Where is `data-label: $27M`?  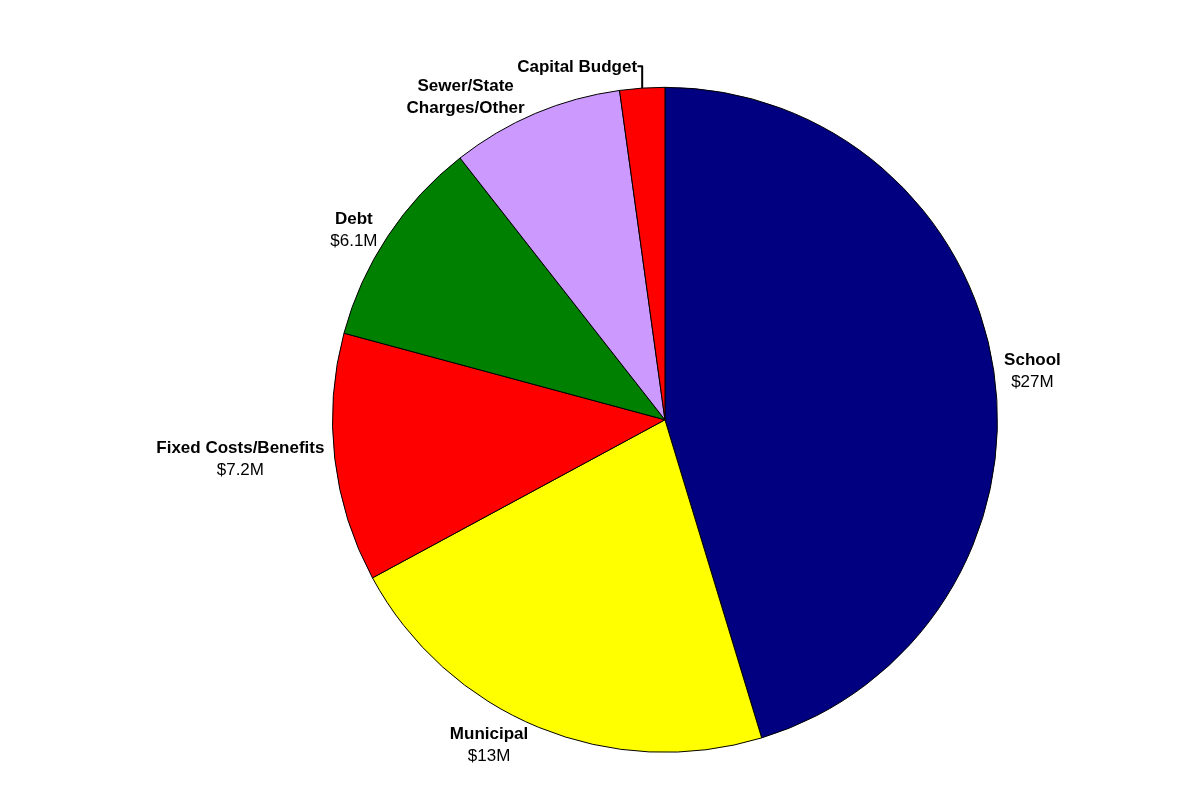
data-label: $27M is located at coordinates (1032, 382).